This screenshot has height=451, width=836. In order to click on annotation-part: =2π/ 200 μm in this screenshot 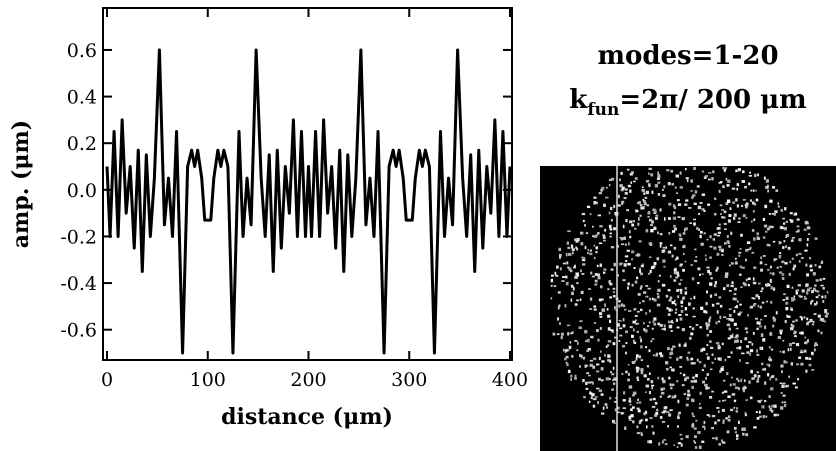, I will do `click(712, 100)`.